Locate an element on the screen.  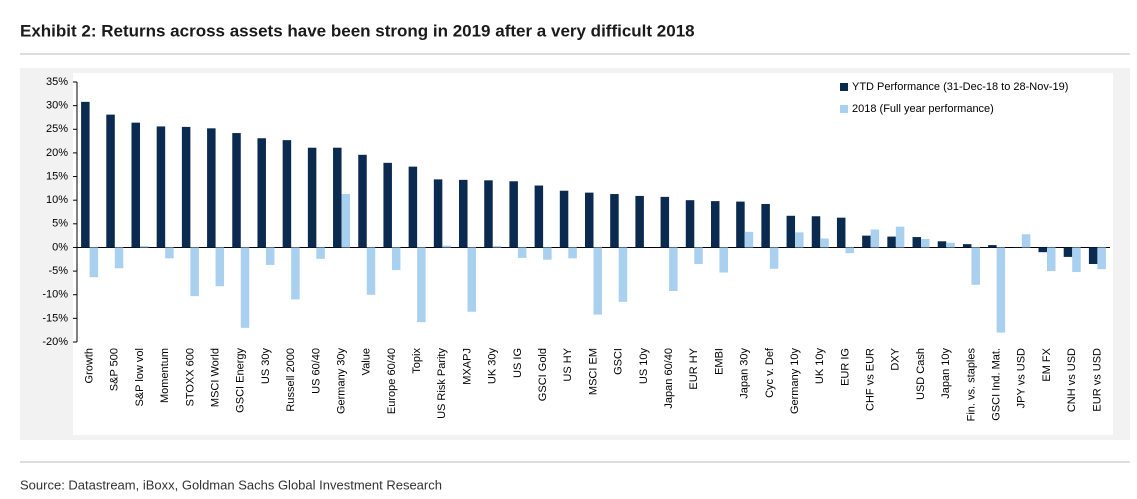
x-tick-label: US IG is located at coordinates (518, 363).